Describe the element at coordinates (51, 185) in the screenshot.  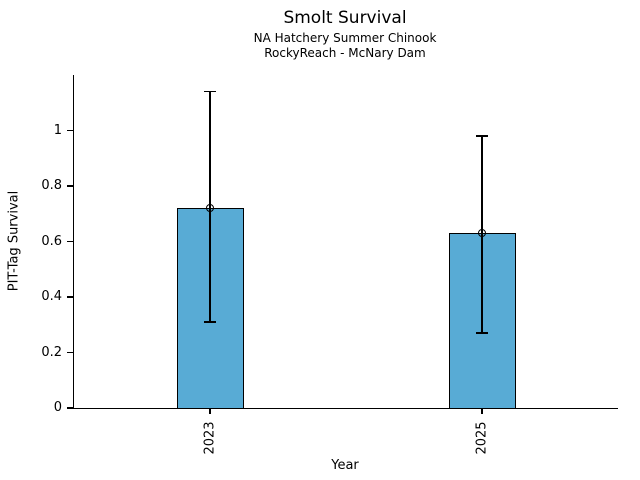
I see `y-tick-label: 0.8` at that location.